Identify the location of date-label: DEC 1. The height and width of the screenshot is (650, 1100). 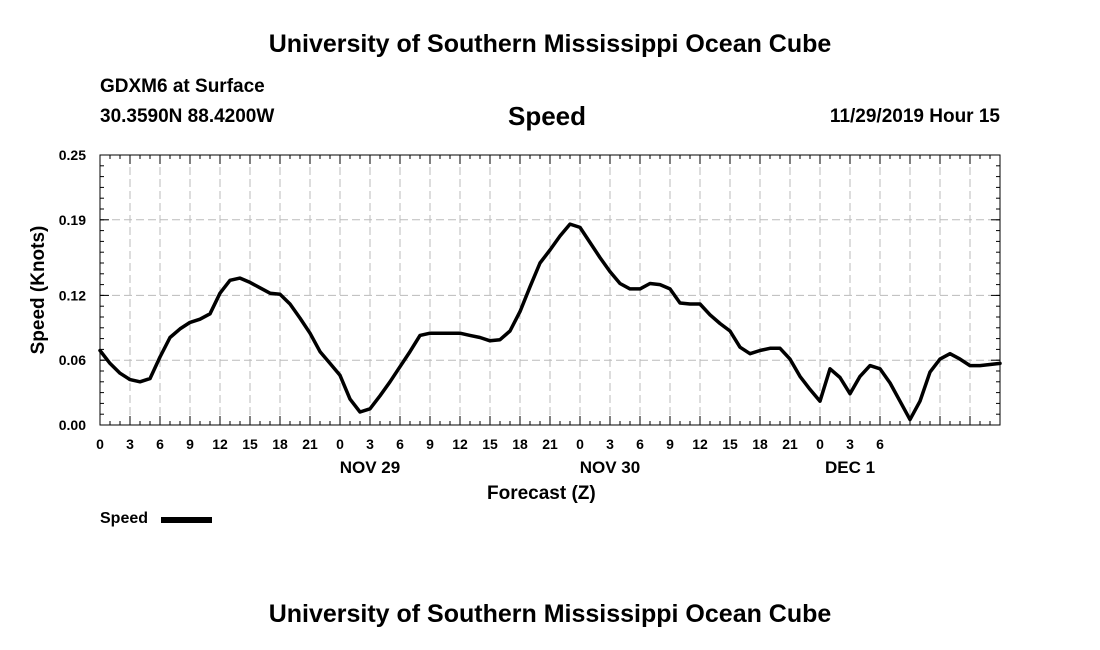
(850, 467).